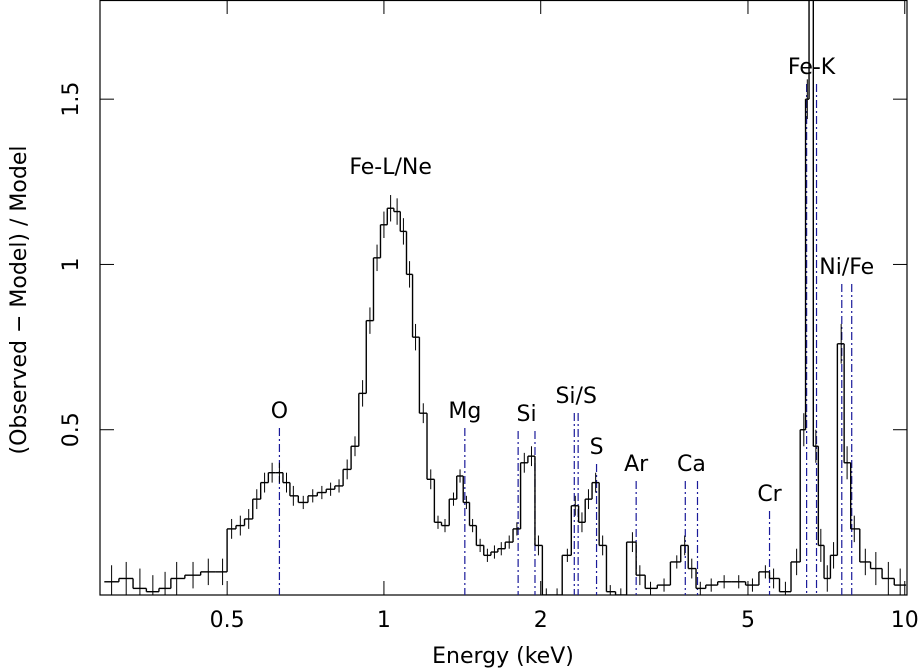 The height and width of the screenshot is (671, 922). I want to click on line-label: Fe-K, so click(812, 67).